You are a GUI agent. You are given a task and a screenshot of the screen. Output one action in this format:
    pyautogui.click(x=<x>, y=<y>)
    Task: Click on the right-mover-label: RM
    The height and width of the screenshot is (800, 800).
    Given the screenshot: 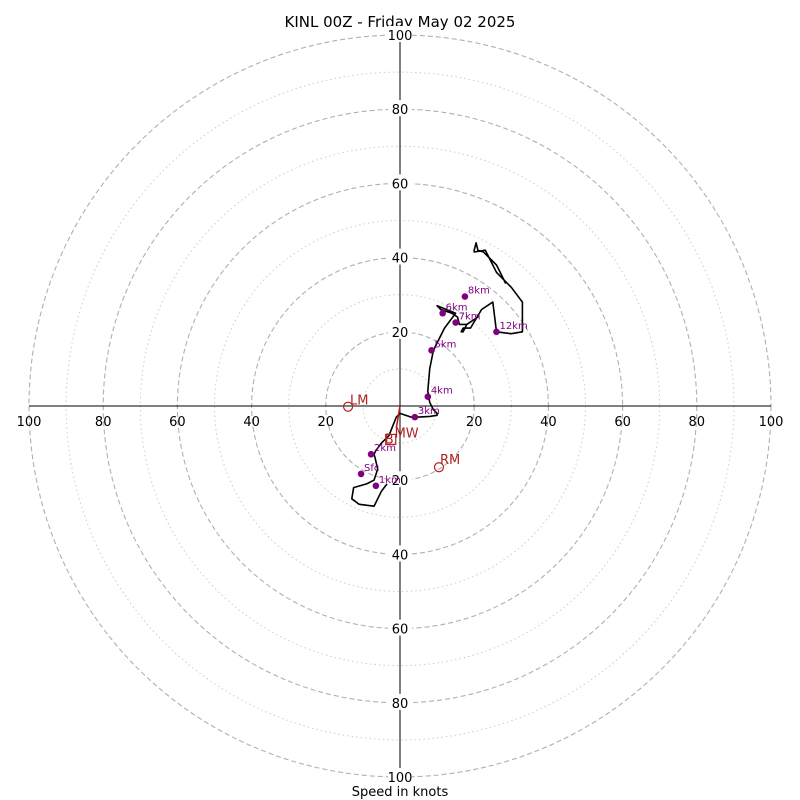 What is the action you would take?
    pyautogui.click(x=450, y=460)
    